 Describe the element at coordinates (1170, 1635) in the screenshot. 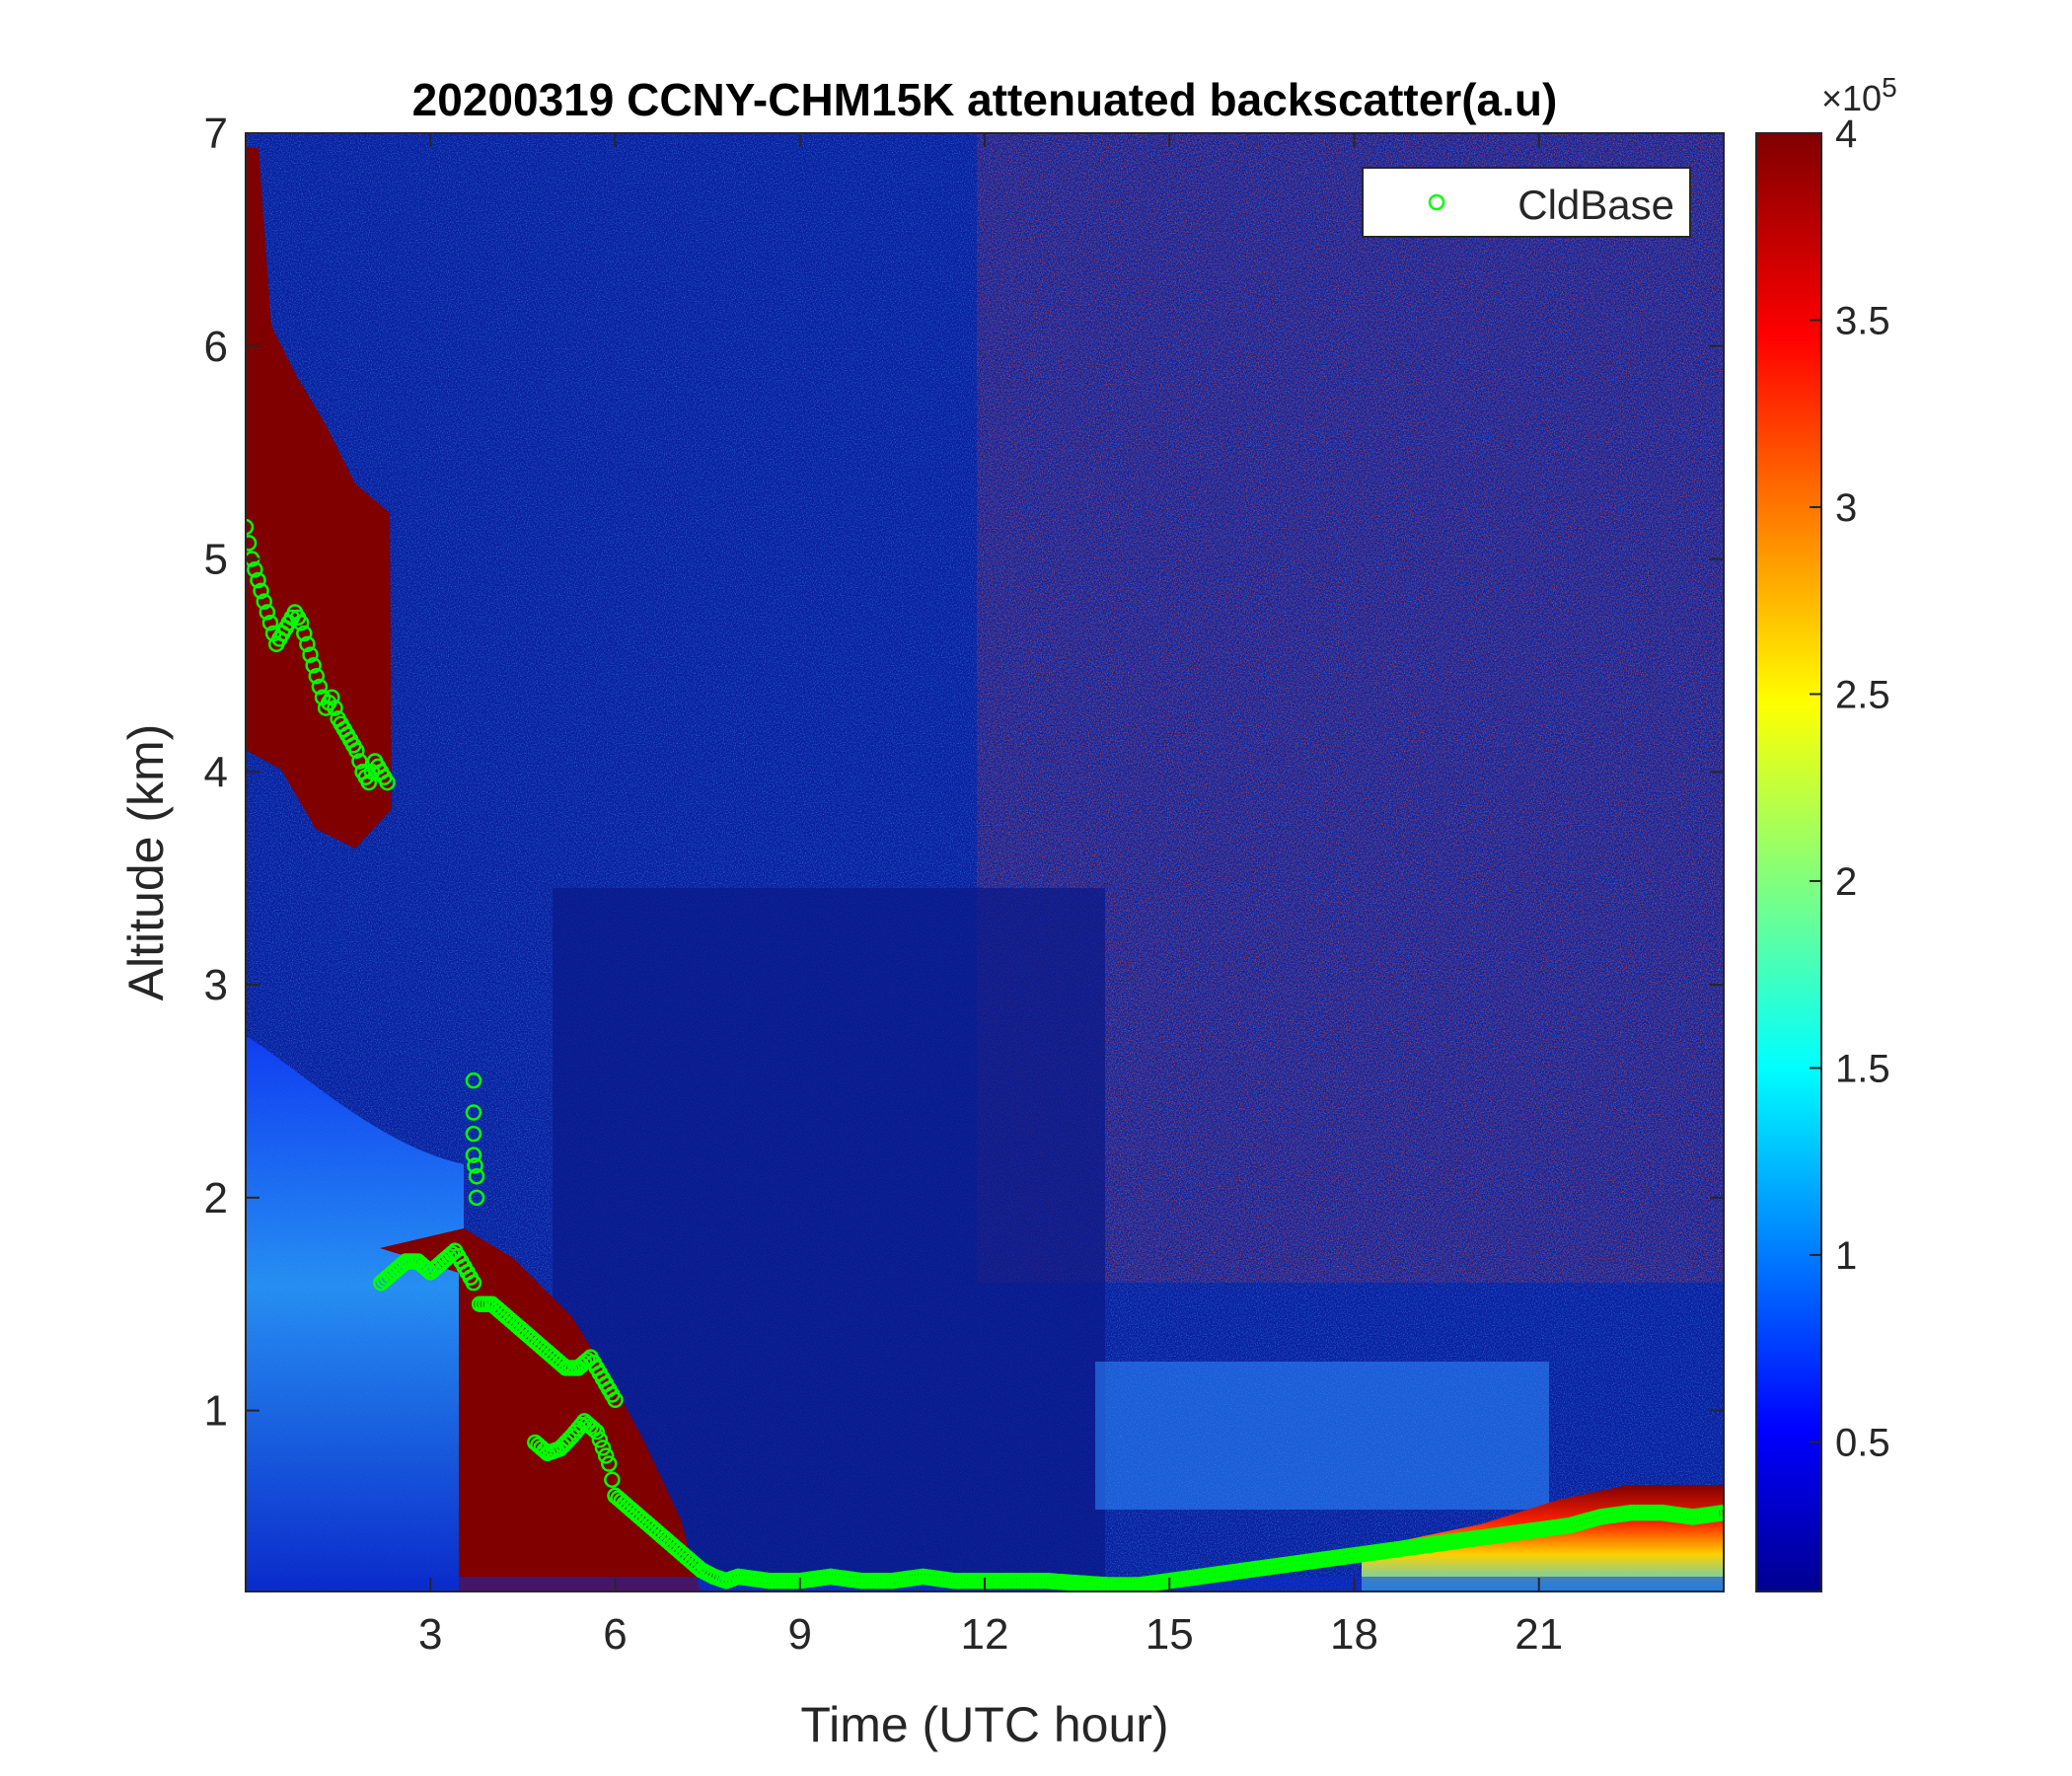

I see `x-tick-label: 15` at that location.